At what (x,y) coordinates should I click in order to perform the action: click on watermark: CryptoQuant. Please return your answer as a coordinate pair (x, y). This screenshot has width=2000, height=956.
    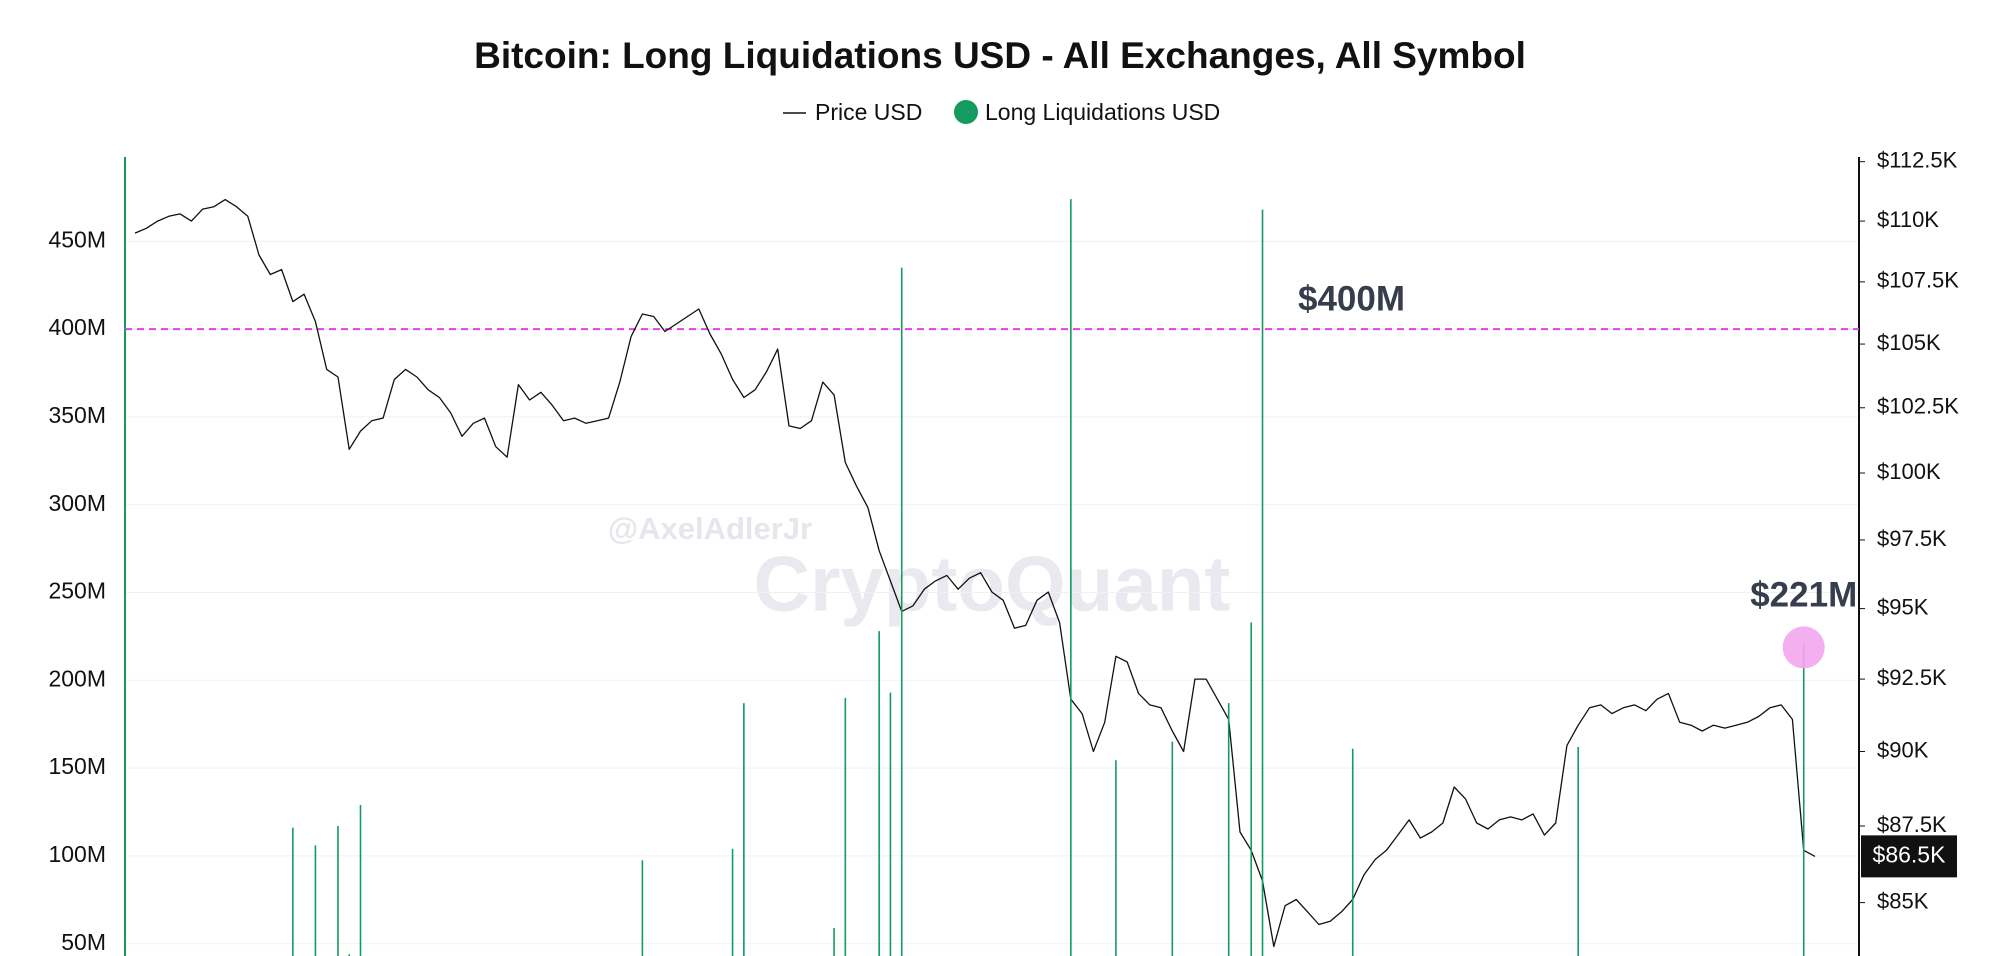
    Looking at the image, I should click on (992, 584).